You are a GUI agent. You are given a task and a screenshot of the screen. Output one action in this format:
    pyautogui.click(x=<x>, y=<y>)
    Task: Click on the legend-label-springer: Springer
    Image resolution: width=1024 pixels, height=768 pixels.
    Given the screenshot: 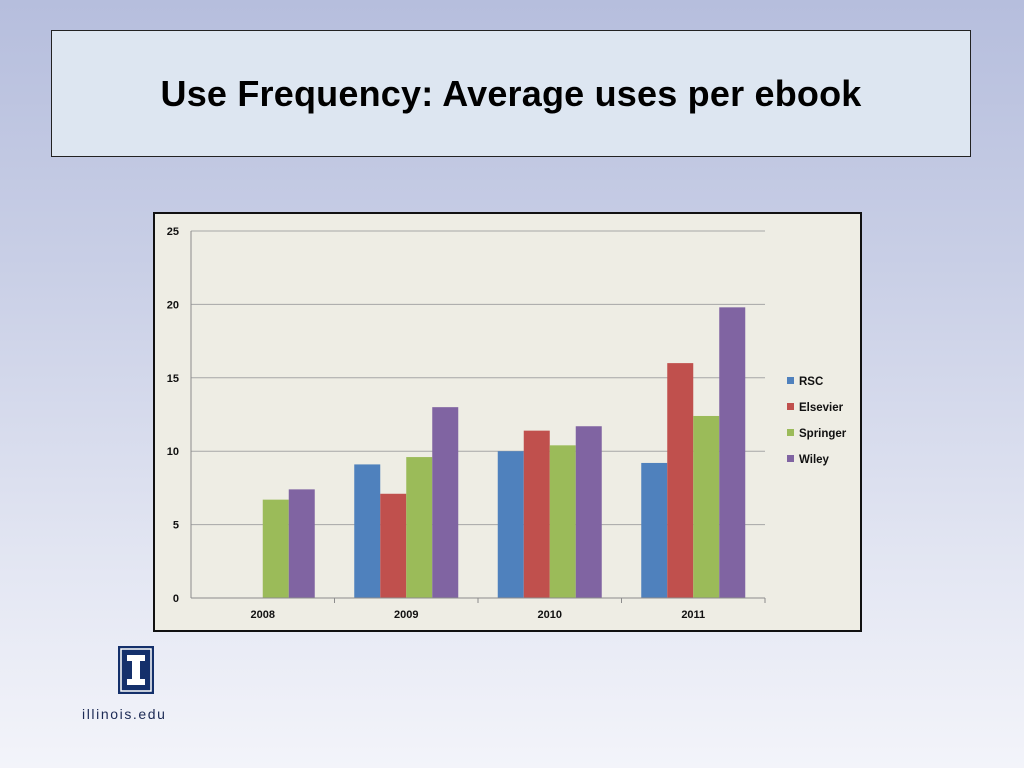 What is the action you would take?
    pyautogui.click(x=823, y=434)
    